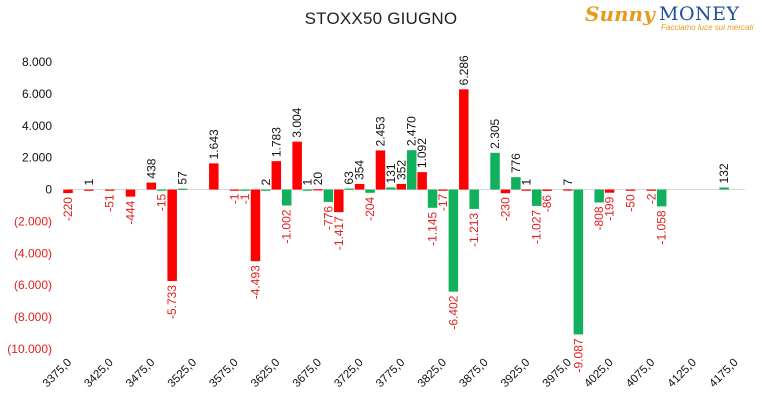 The image size is (762, 400). What do you see at coordinates (516, 163) in the screenshot?
I see `data-label: 776` at bounding box center [516, 163].